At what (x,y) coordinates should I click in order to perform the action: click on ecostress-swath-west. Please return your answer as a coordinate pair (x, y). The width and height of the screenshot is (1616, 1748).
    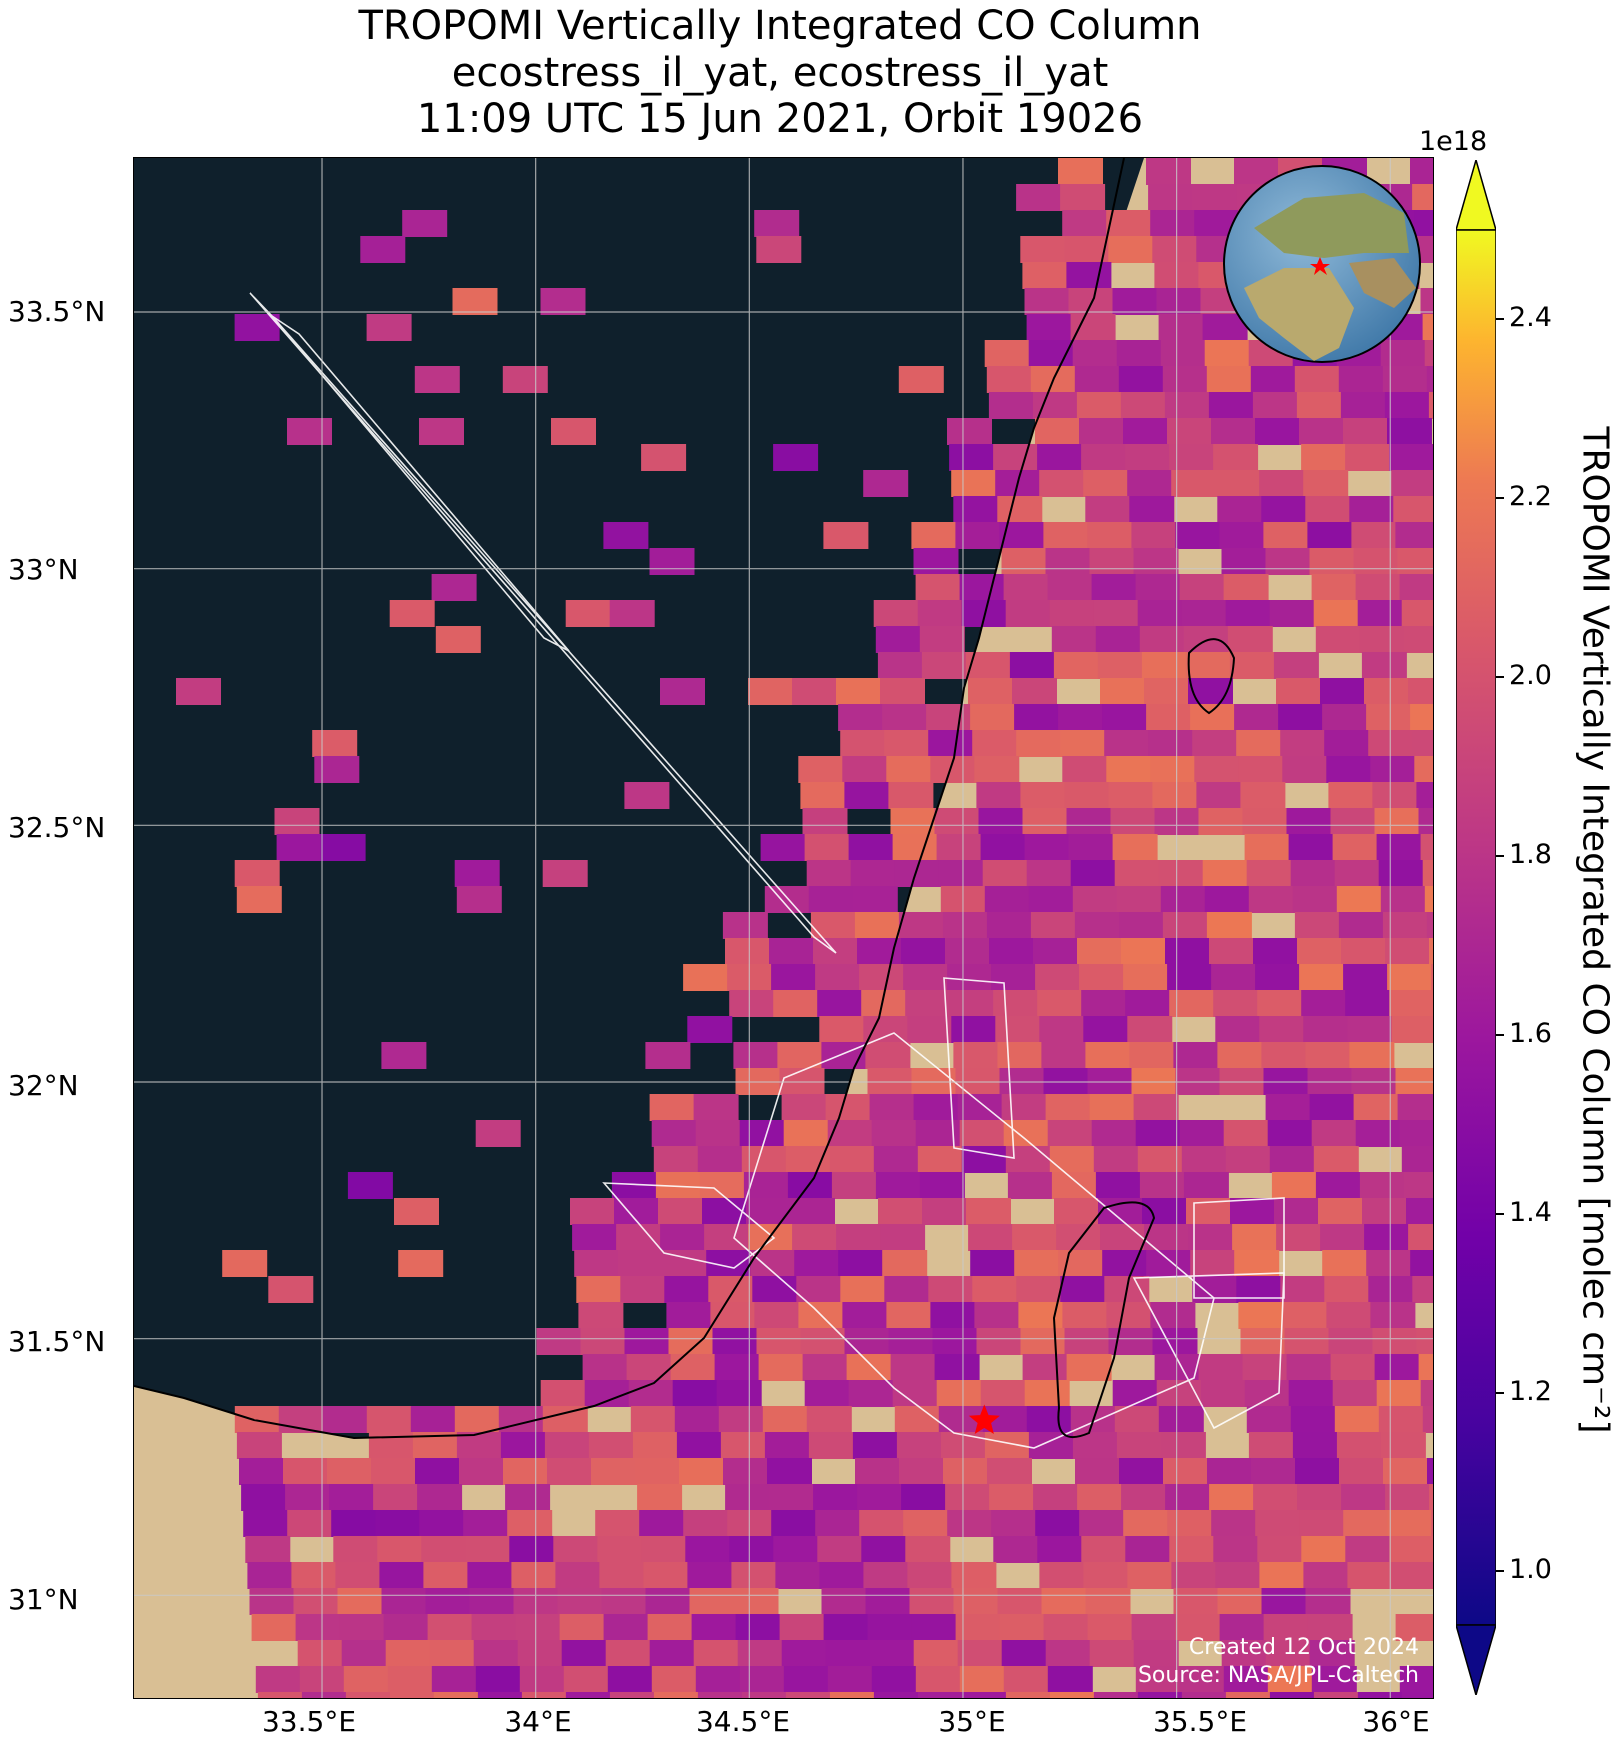
    Looking at the image, I should click on (689, 1225).